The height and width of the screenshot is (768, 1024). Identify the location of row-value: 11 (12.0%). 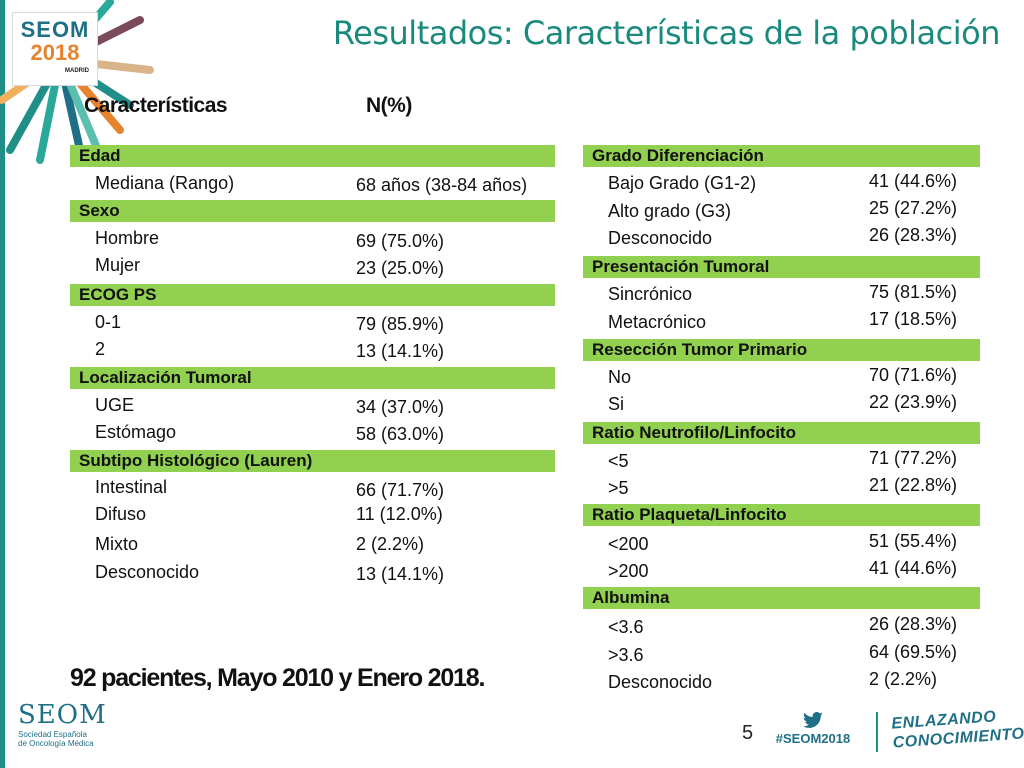
(399, 514).